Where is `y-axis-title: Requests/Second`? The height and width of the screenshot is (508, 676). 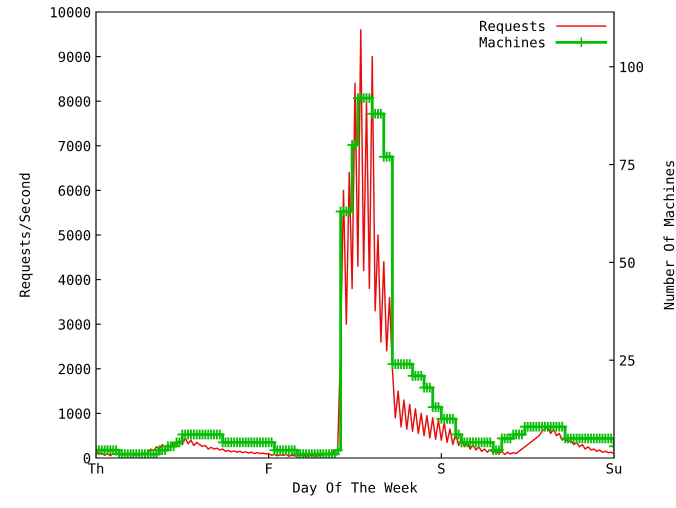
y-axis-title: Requests/Second is located at coordinates (26, 235).